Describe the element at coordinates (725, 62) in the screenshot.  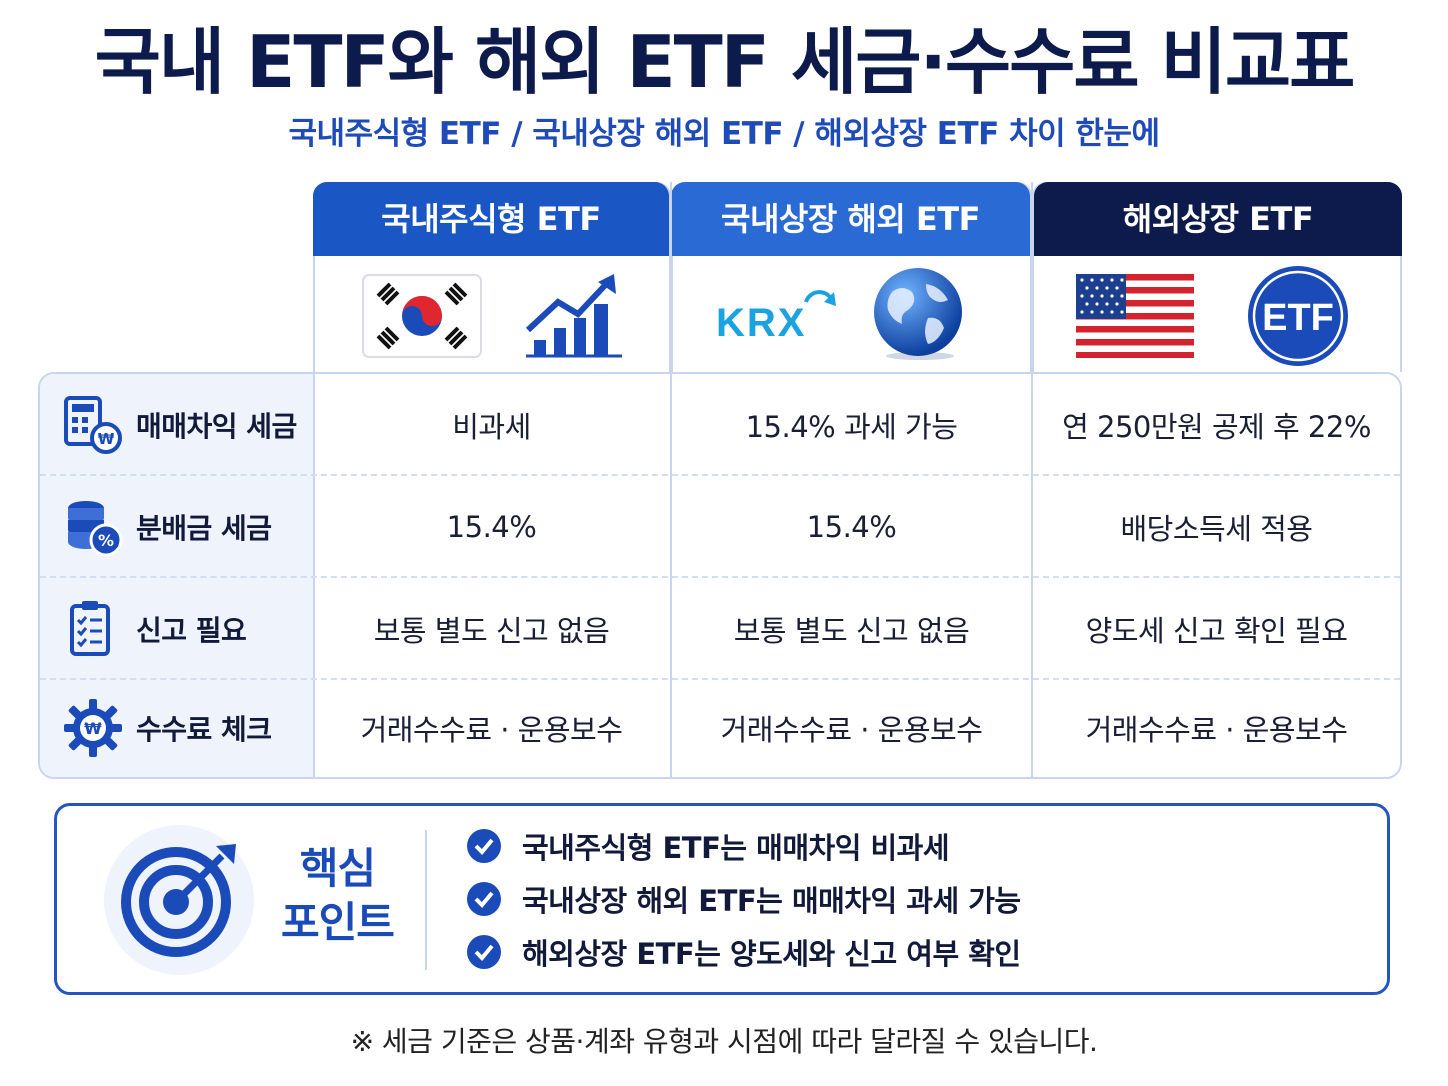
I see `page-title: 국내 ETF와 해외 ETF 세금·수수료 비교표` at that location.